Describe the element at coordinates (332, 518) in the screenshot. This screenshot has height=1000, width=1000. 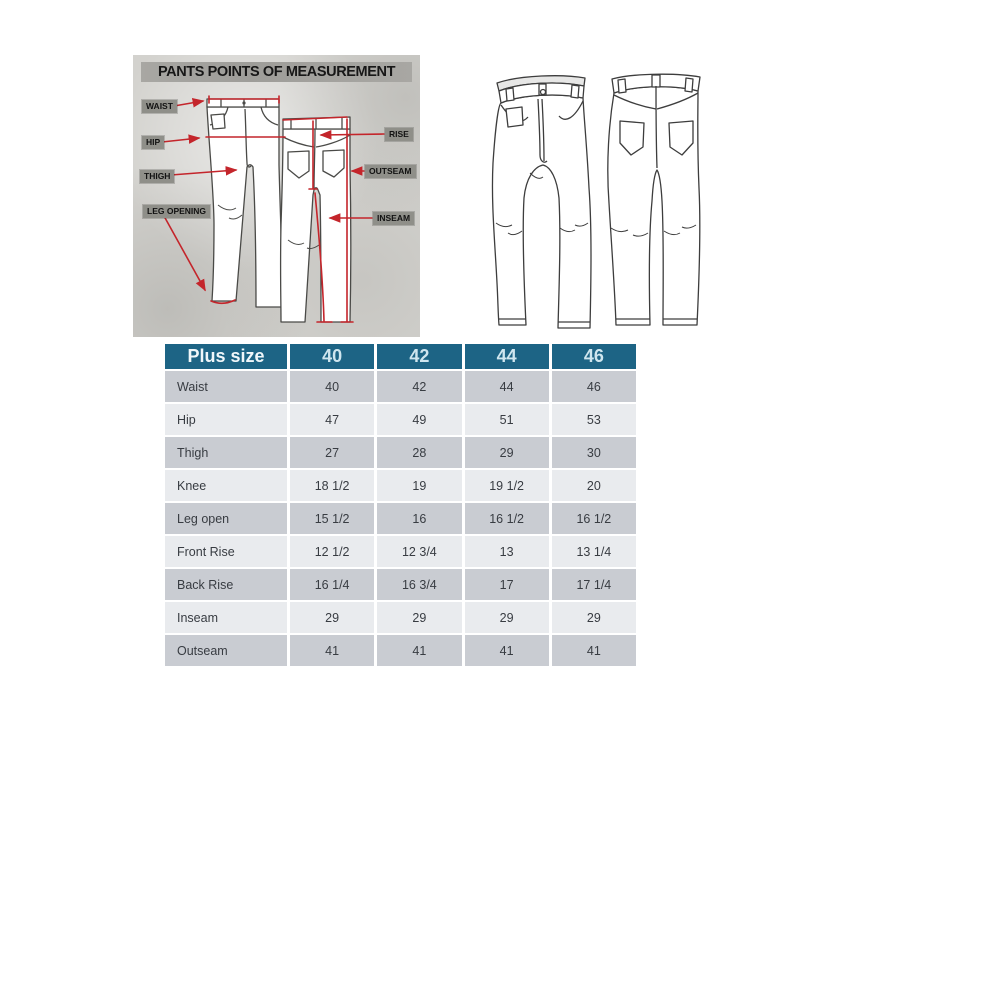
I see `cell-value: 15 1/2` at that location.